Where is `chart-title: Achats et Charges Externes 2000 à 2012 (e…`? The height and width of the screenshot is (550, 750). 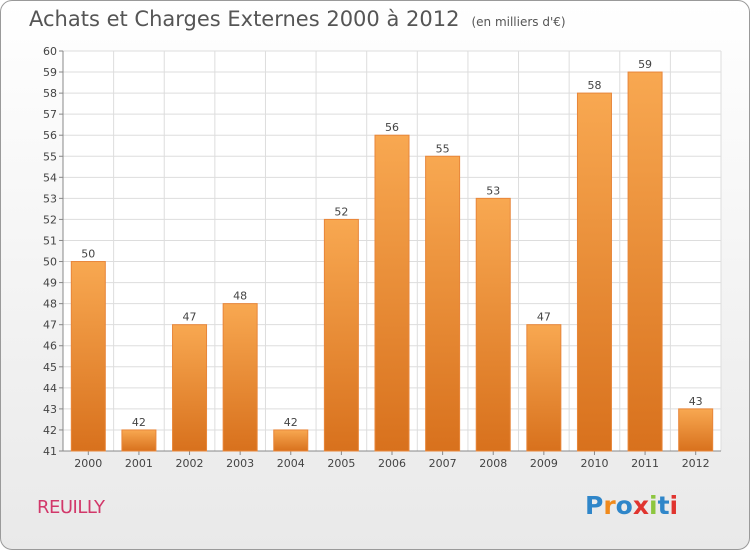
chart-title: Achats et Charges Externes 2000 à 2012 (e… is located at coordinates (297, 19).